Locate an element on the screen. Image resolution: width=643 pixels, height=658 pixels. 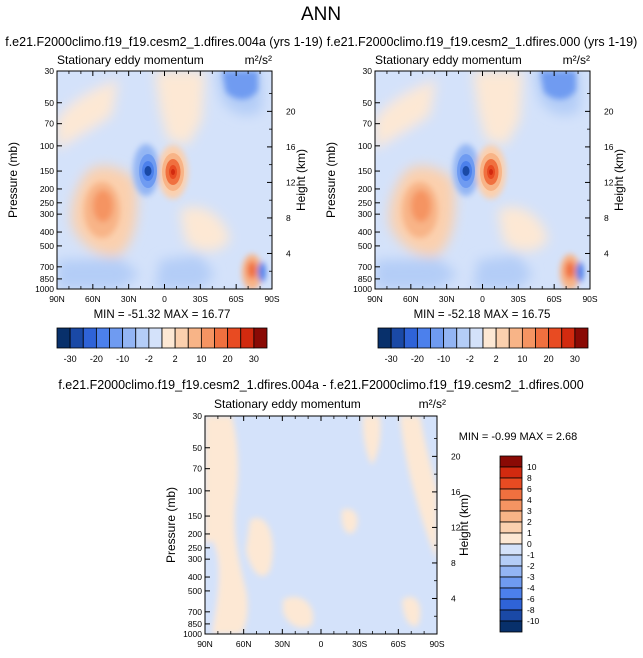
y-tick-label: 30 is located at coordinates (198, 416).